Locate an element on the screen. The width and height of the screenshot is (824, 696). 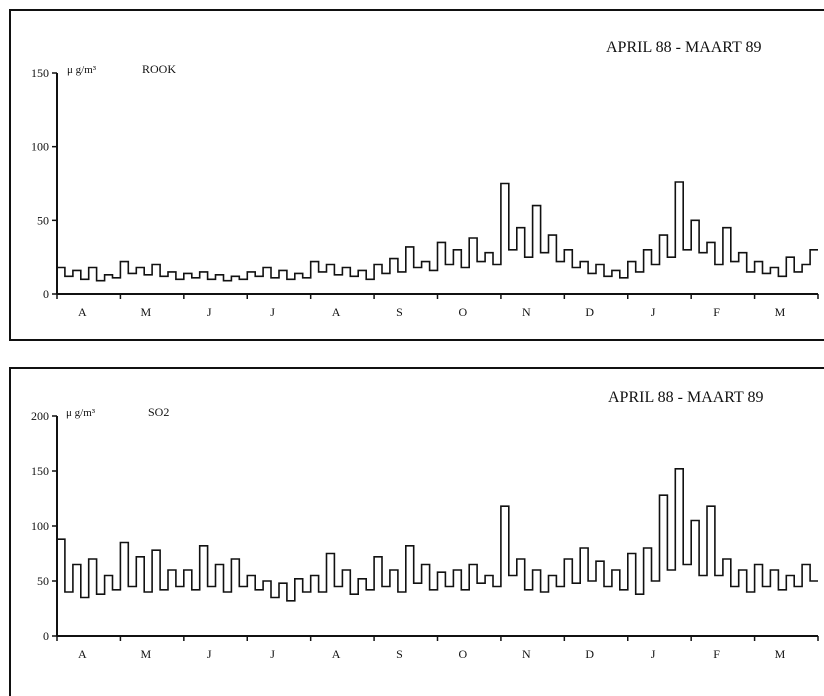
rook-month-label: S is located at coordinates (399, 312).